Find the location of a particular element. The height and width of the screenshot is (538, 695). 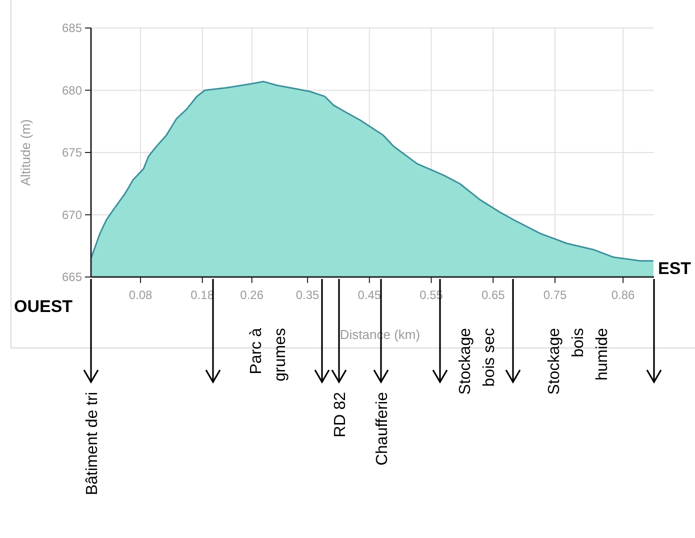

y-axis-title: Altitude (m) is located at coordinates (25, 152).